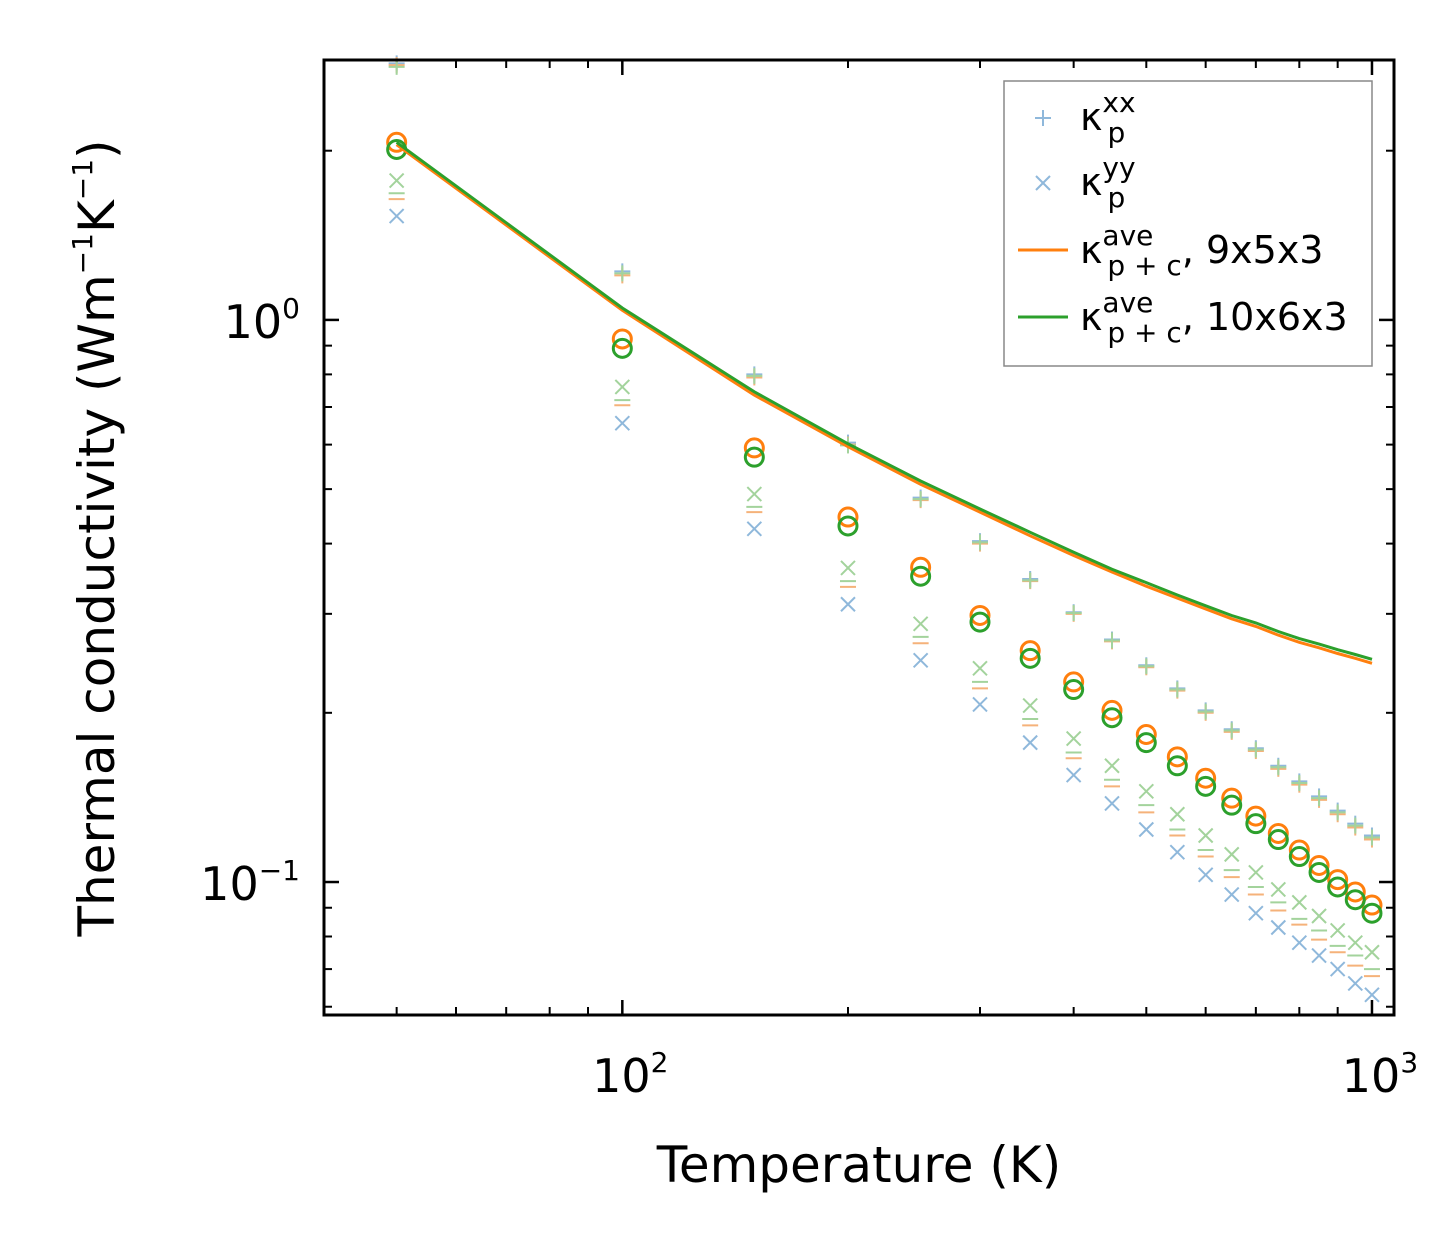  I want to click on legend-label-kxx: κxx p, so click(1108, 117).